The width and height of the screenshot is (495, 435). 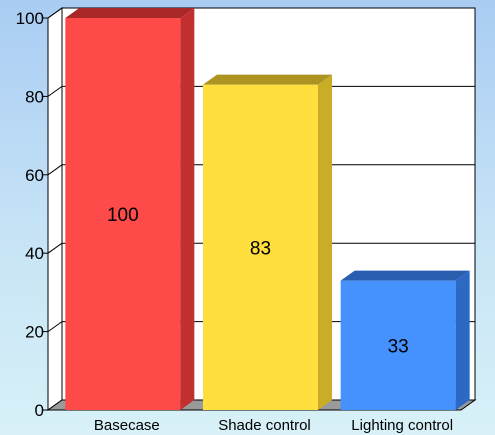 What do you see at coordinates (45, 214) in the screenshot?
I see `y-axis` at bounding box center [45, 214].